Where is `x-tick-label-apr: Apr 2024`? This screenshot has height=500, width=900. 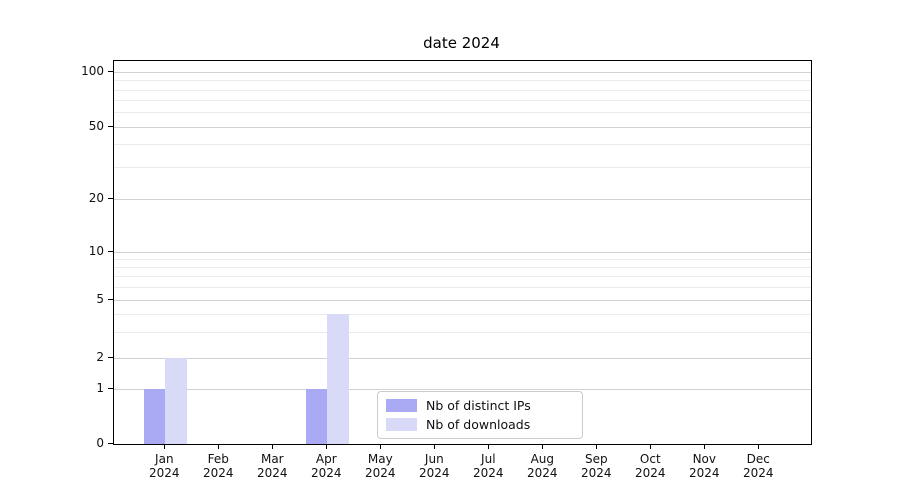
x-tick-label-apr: Apr 2024 is located at coordinates (326, 466).